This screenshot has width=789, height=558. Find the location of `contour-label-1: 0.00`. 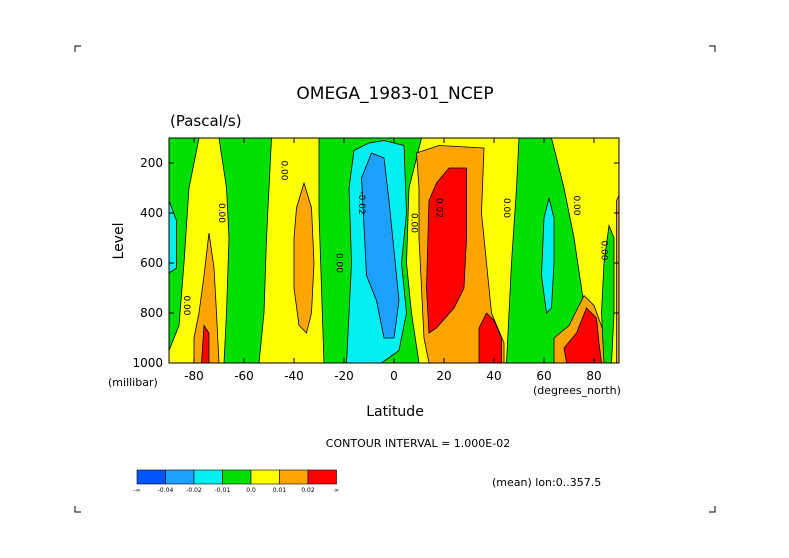

contour-label-1: 0.00 is located at coordinates (221, 213).